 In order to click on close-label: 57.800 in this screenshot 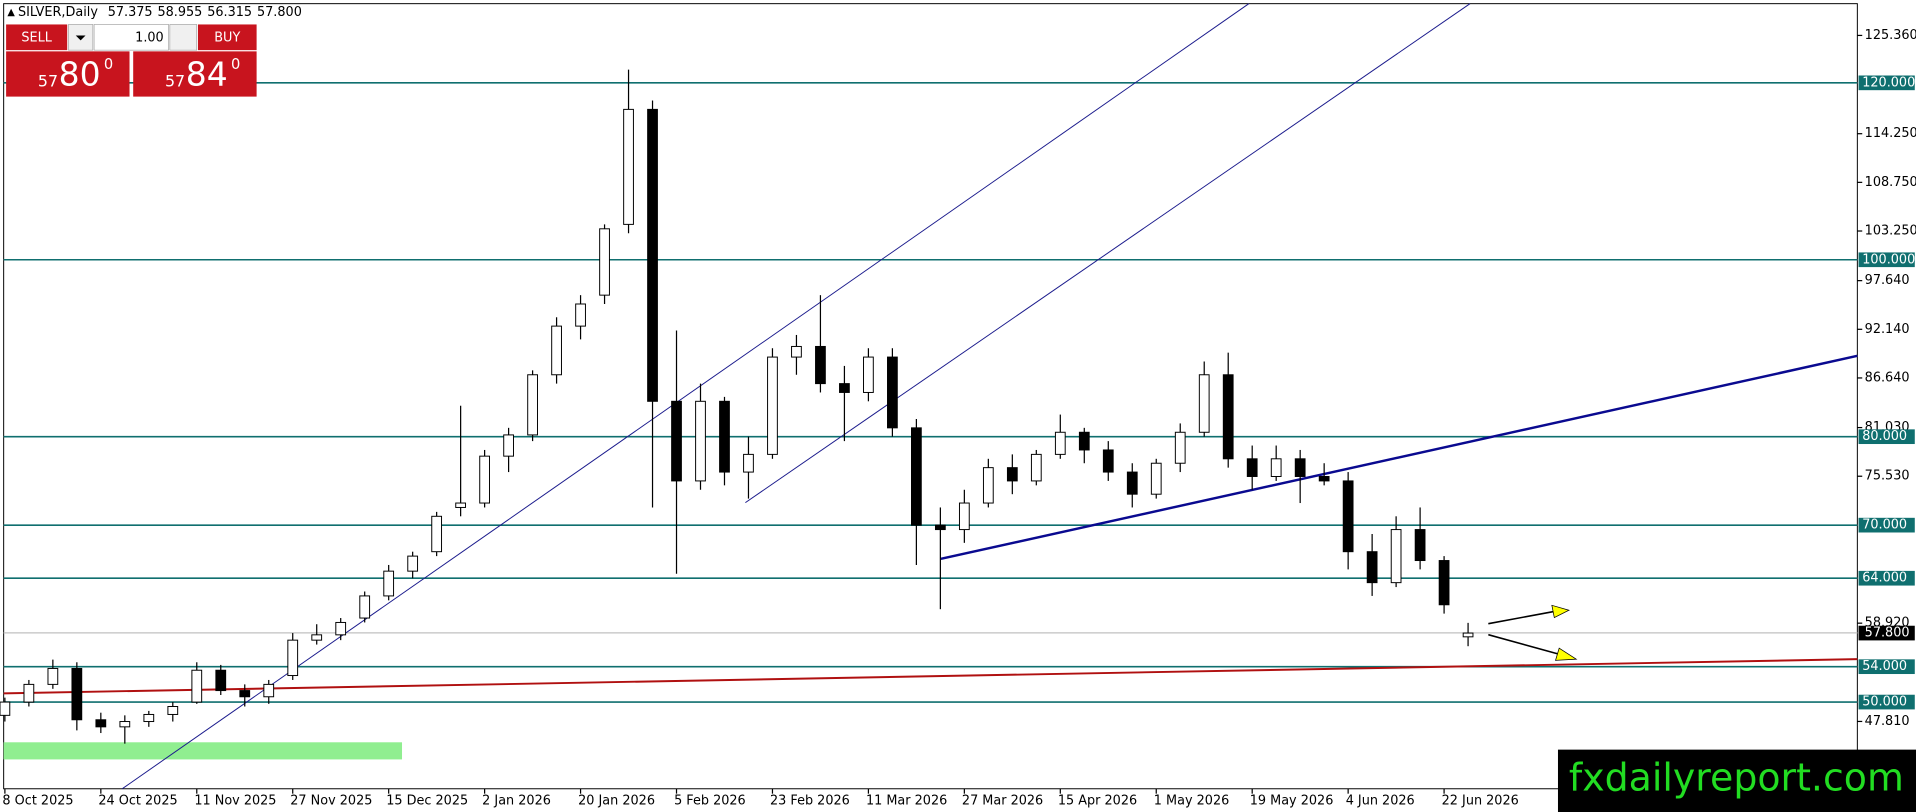, I will do `click(279, 12)`.